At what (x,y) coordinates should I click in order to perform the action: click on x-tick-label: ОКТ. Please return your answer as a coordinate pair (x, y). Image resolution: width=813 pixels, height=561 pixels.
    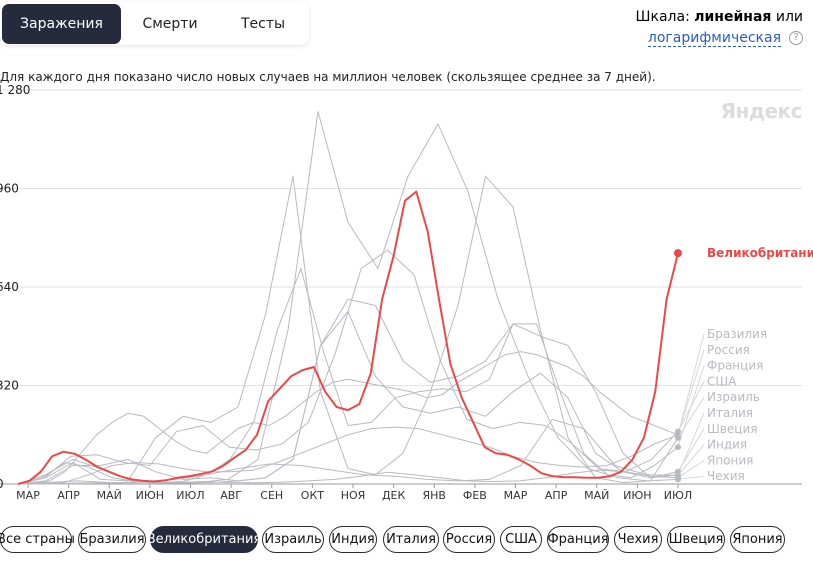
    Looking at the image, I should click on (312, 495).